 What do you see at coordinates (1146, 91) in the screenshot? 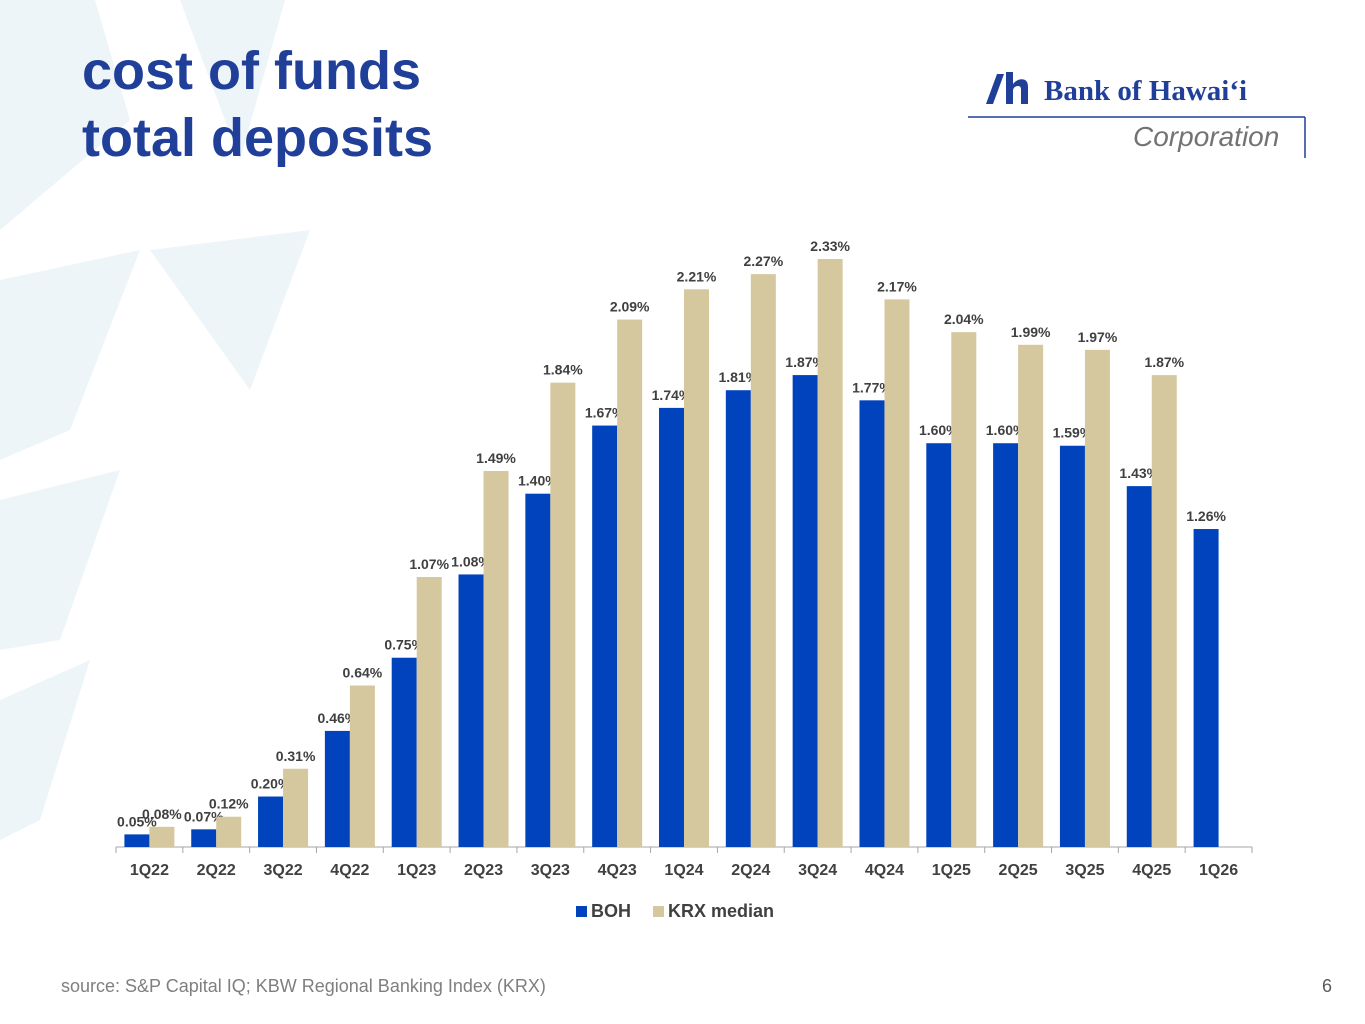
I see `logo-bank-name: Bank of Hawaiʻi` at bounding box center [1146, 91].